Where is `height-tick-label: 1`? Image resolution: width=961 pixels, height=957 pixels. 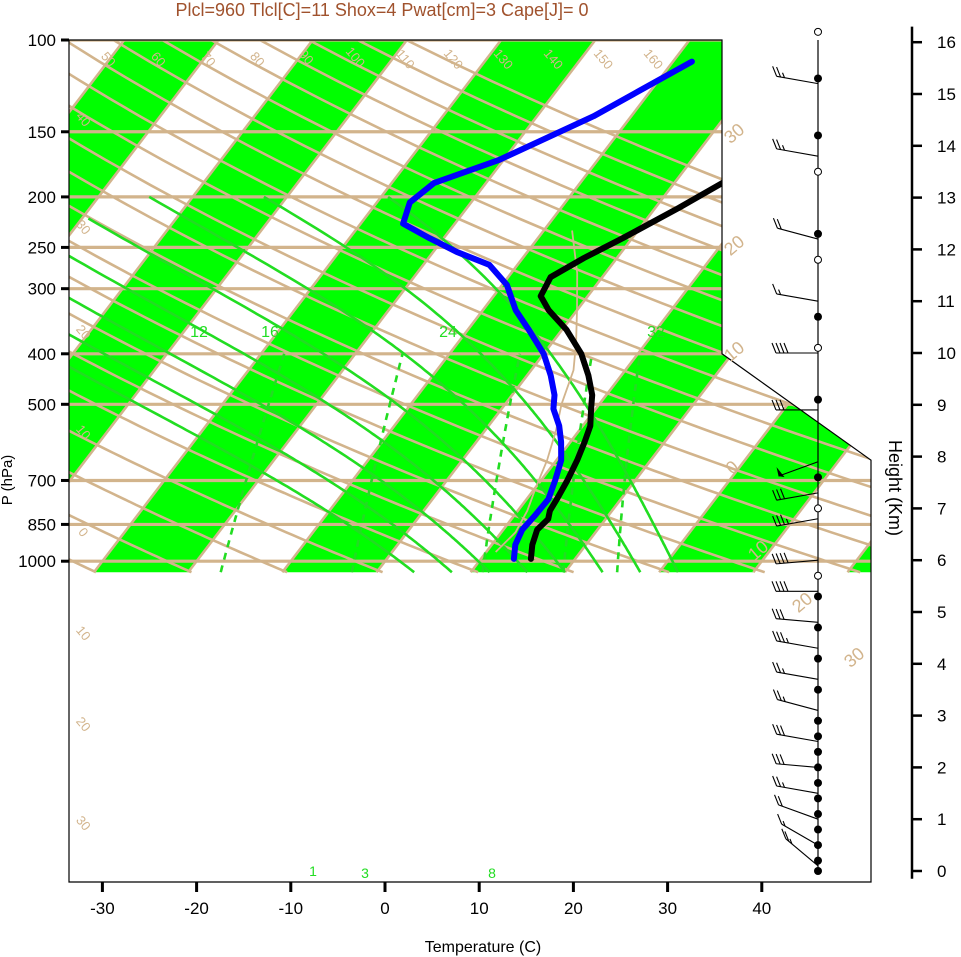
height-tick-label: 1 is located at coordinates (941, 819).